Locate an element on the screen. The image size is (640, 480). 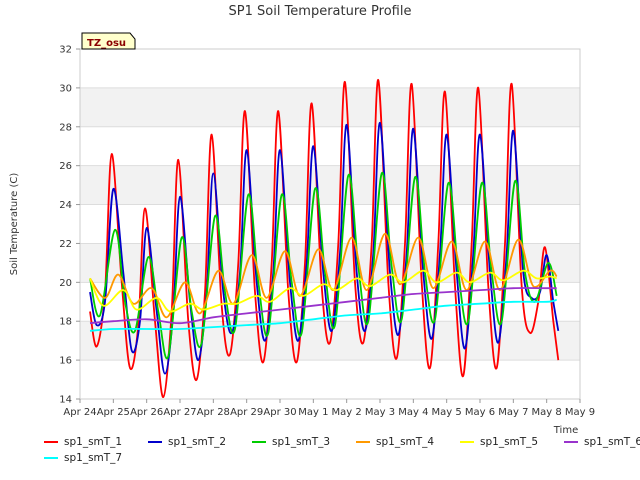
x-tick-label: Apr 26 is located at coordinates (146, 412).